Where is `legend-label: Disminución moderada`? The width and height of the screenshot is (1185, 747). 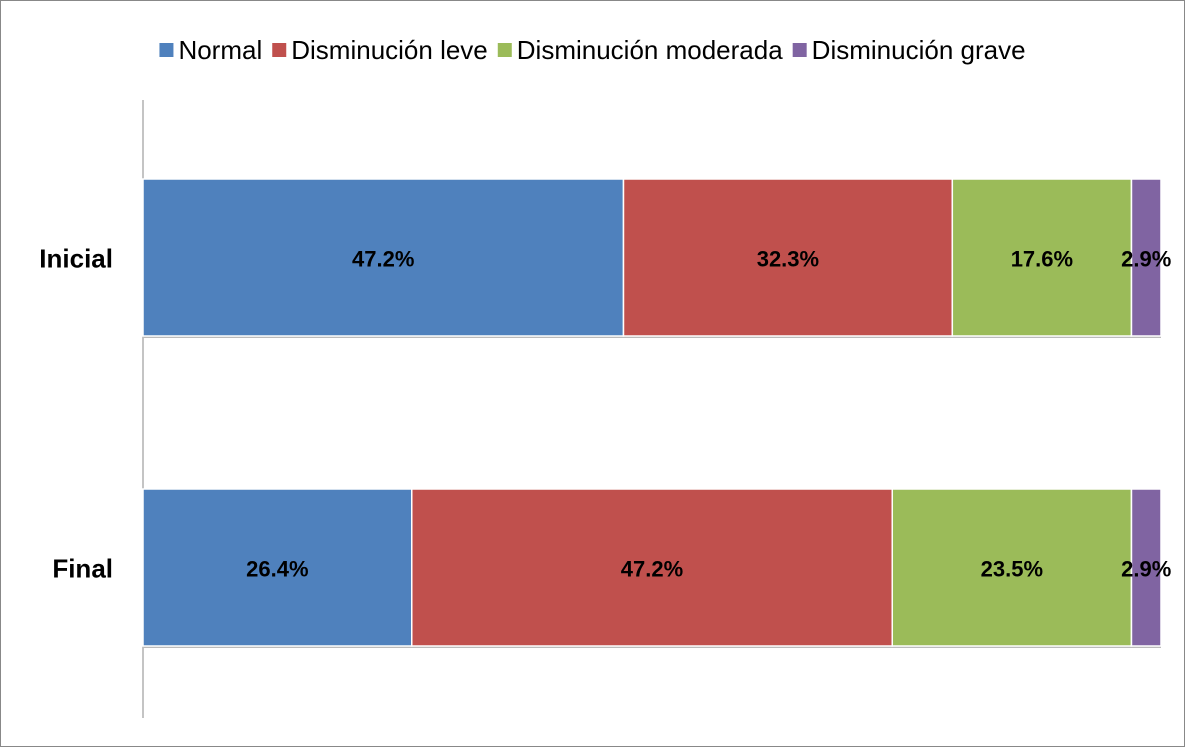 legend-label: Disminución moderada is located at coordinates (650, 50).